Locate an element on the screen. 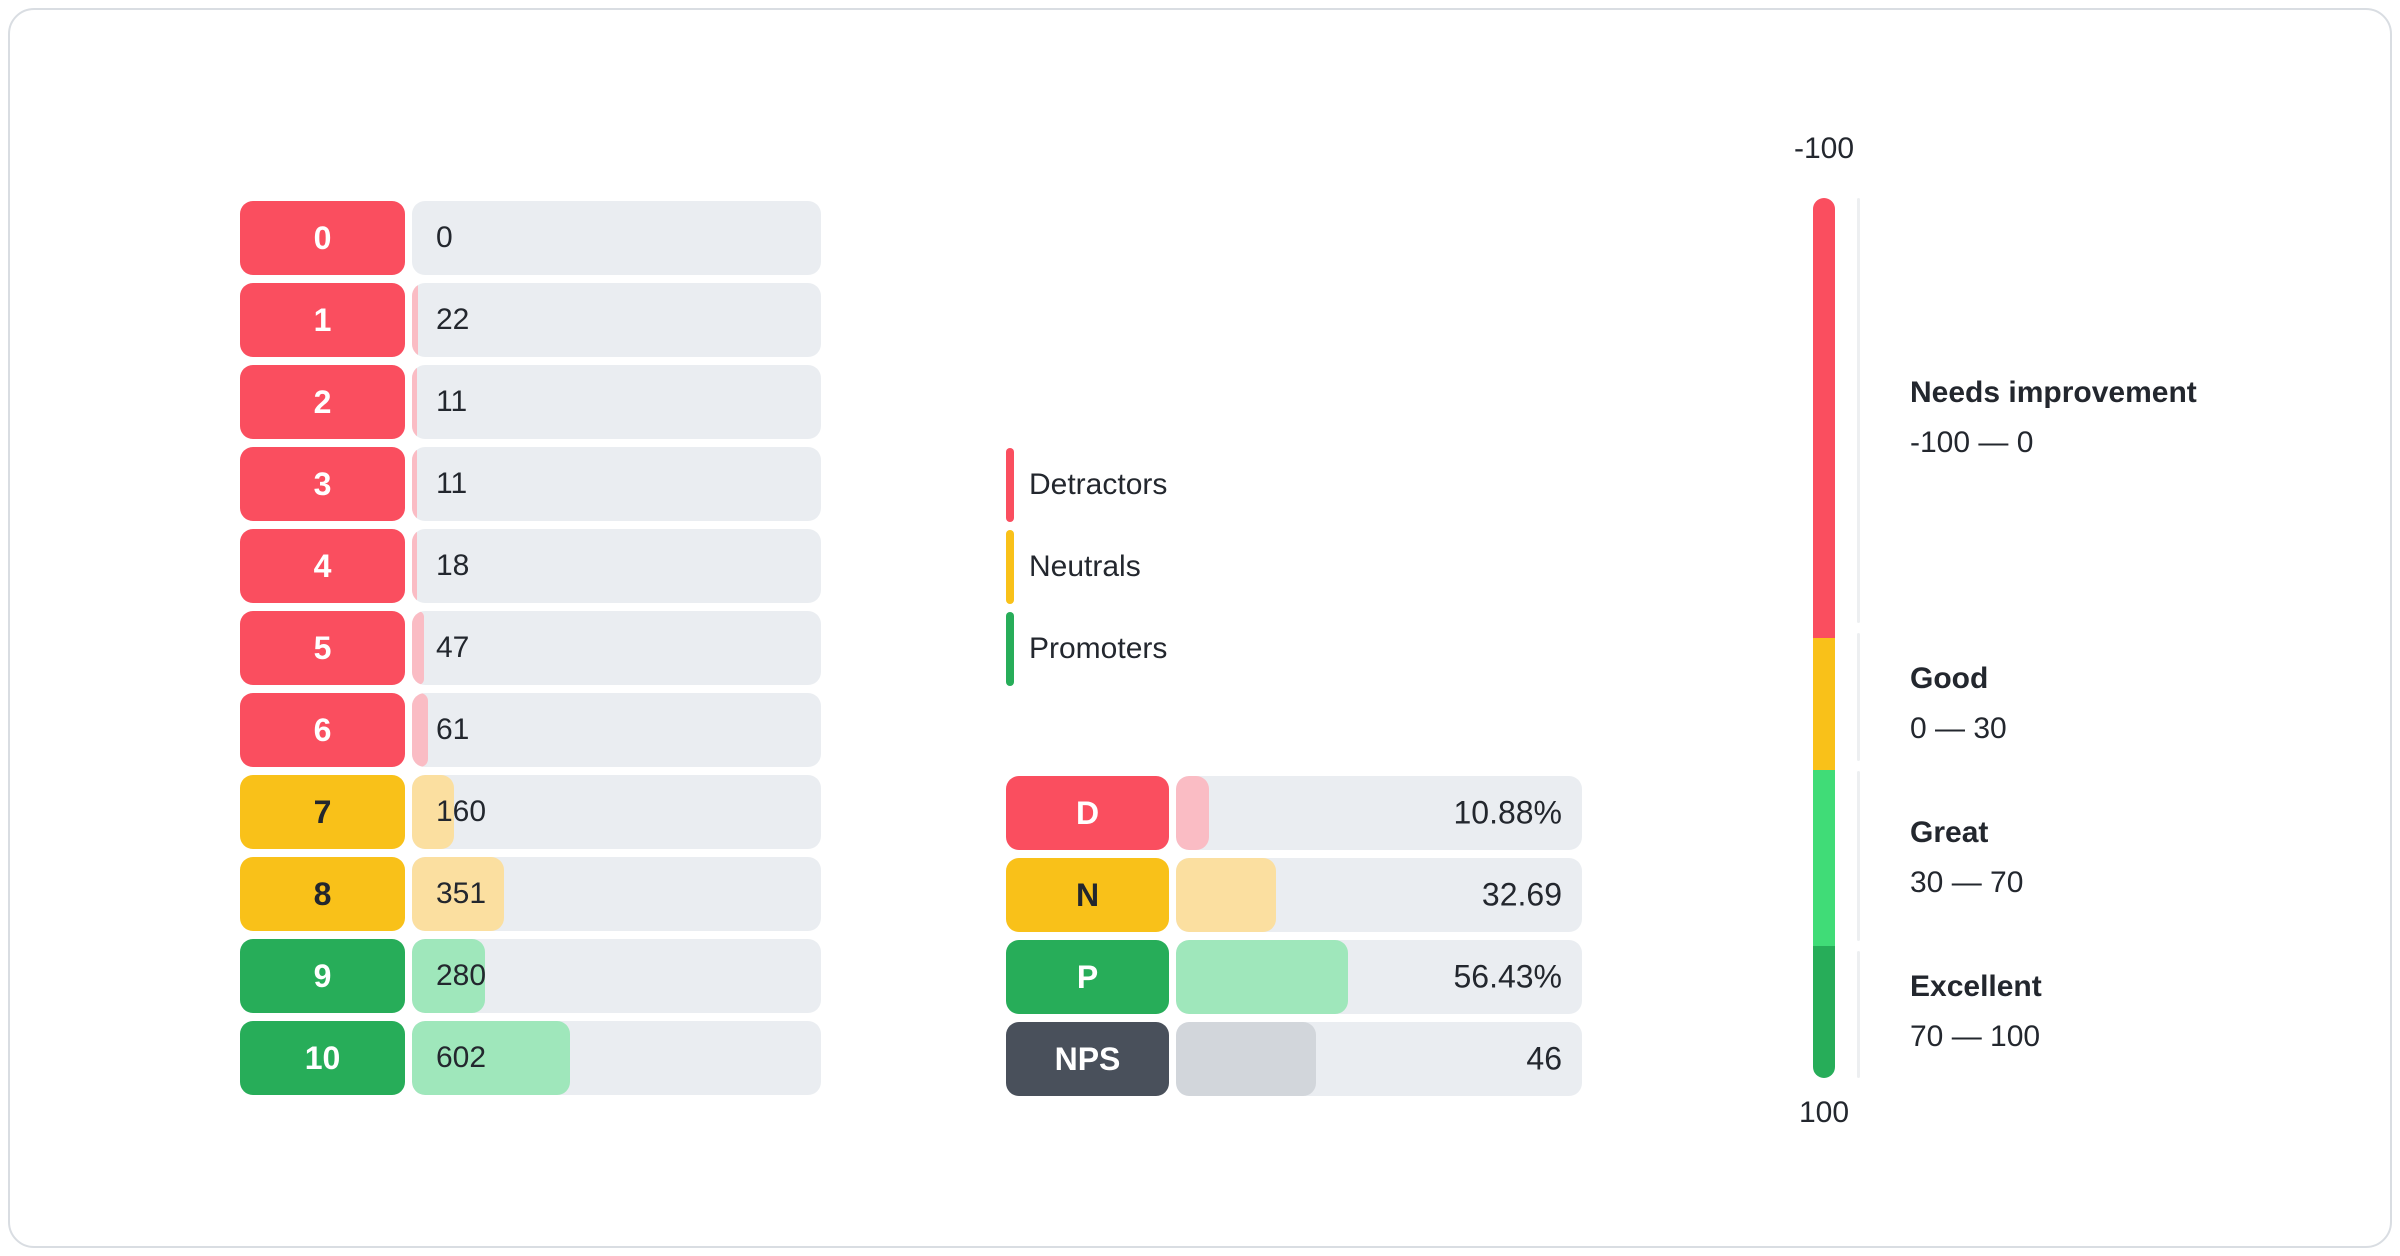 This screenshot has width=2400, height=1256. score-badge: 1 is located at coordinates (322, 320).